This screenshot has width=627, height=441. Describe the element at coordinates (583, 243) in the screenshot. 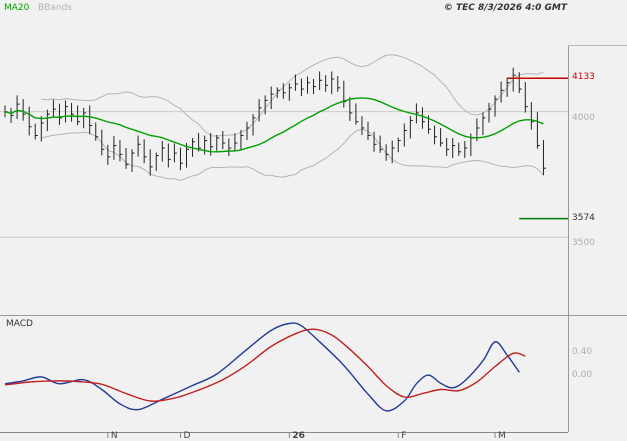

I see `price-axis-label: 3500` at that location.